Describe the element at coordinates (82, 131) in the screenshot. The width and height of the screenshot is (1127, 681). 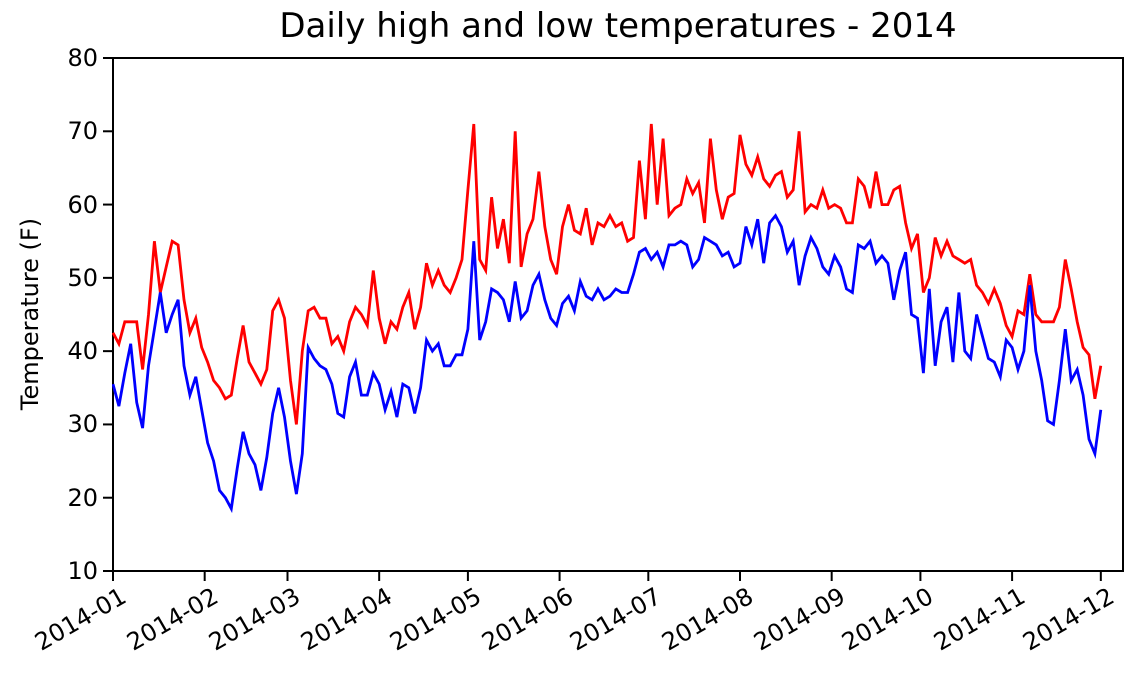
I see `y-tick-label: 70` at that location.